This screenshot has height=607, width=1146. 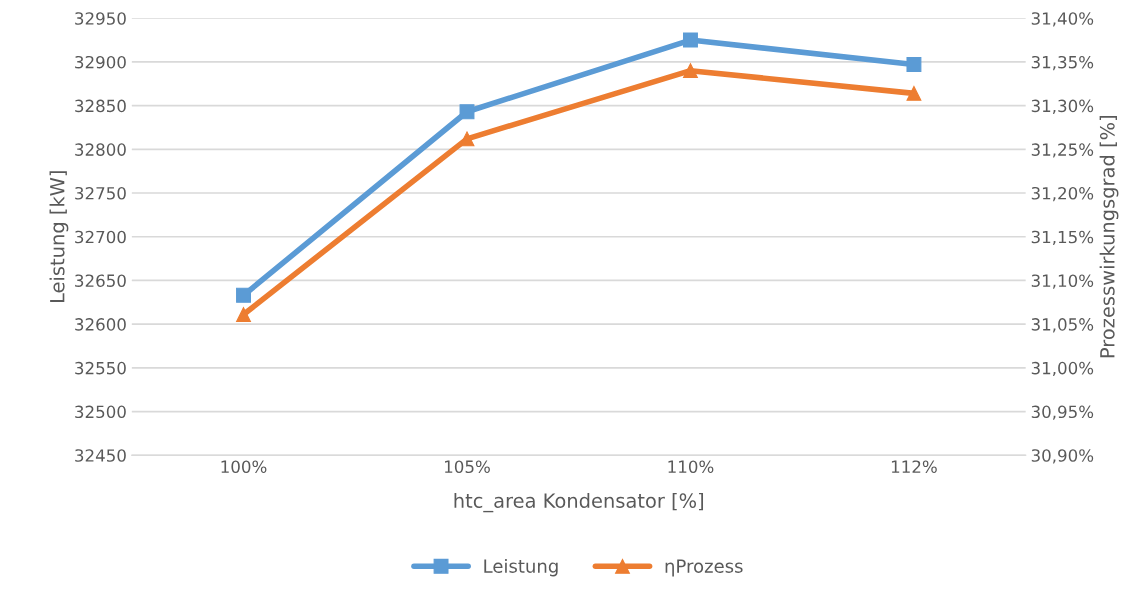 I want to click on legend-label: Leistung, so click(x=521, y=567).